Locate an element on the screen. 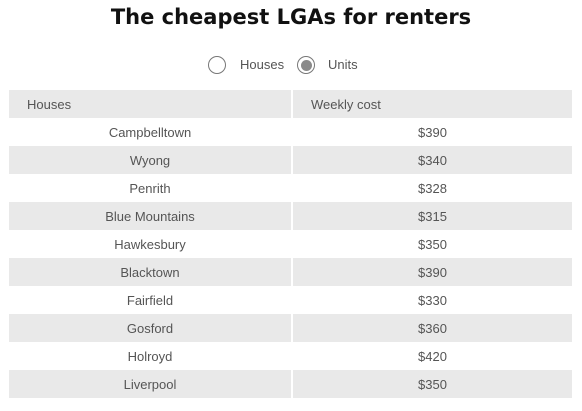 The image size is (582, 411). radio-houses-label: Houses is located at coordinates (262, 64).